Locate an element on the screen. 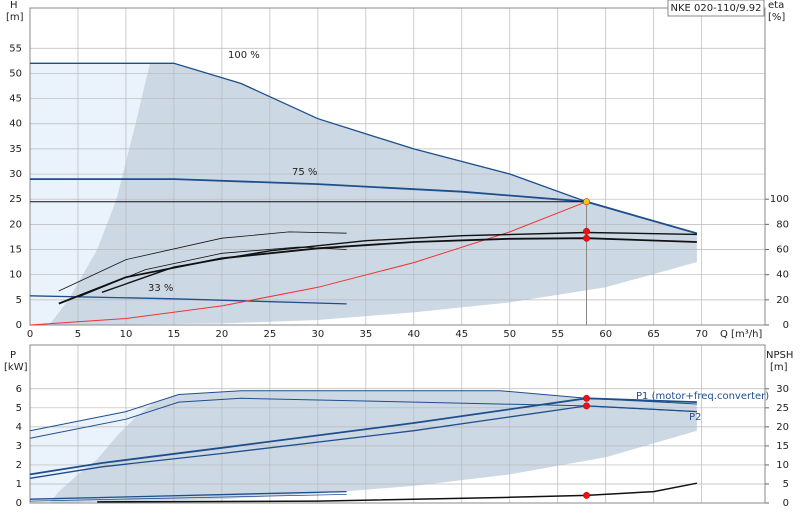 The image size is (800, 520). x-axis-title: Q [m³/h] is located at coordinates (741, 334).